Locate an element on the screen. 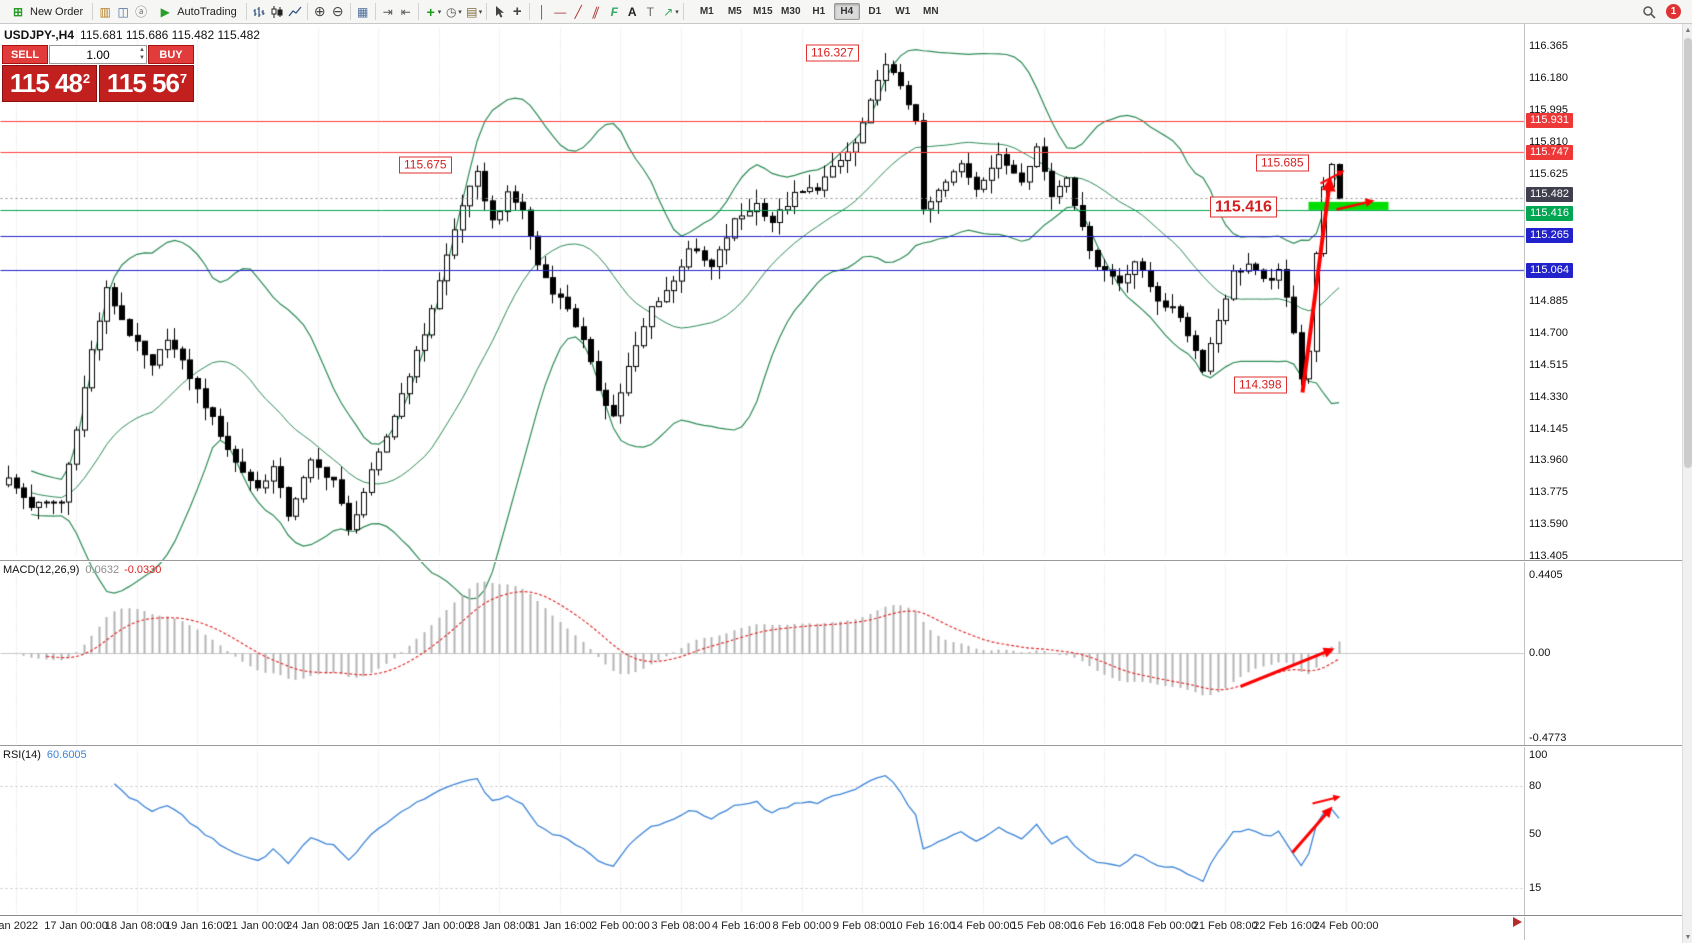 The image size is (1692, 943). panel-separator-macd is located at coordinates (846, 561).